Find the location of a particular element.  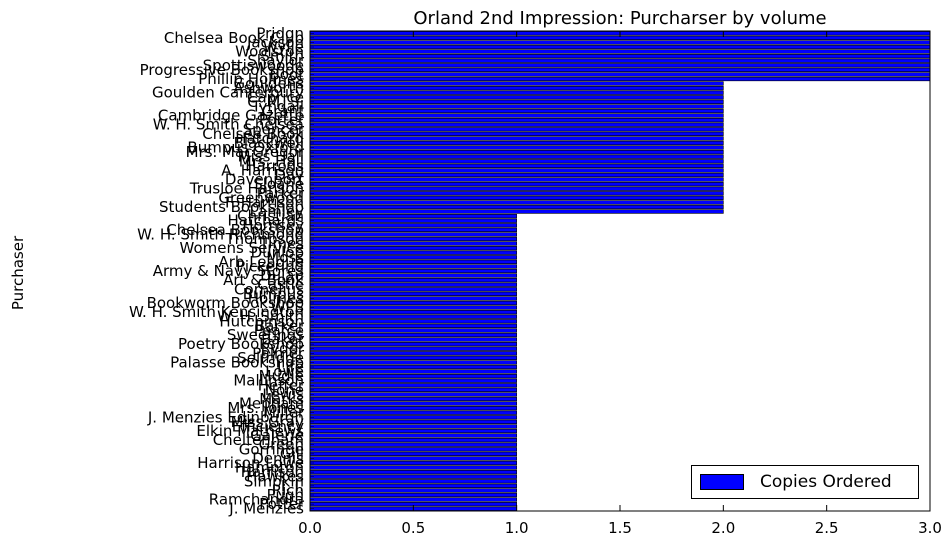

y-tick-label: Miss Hall is located at coordinates (271, 157).